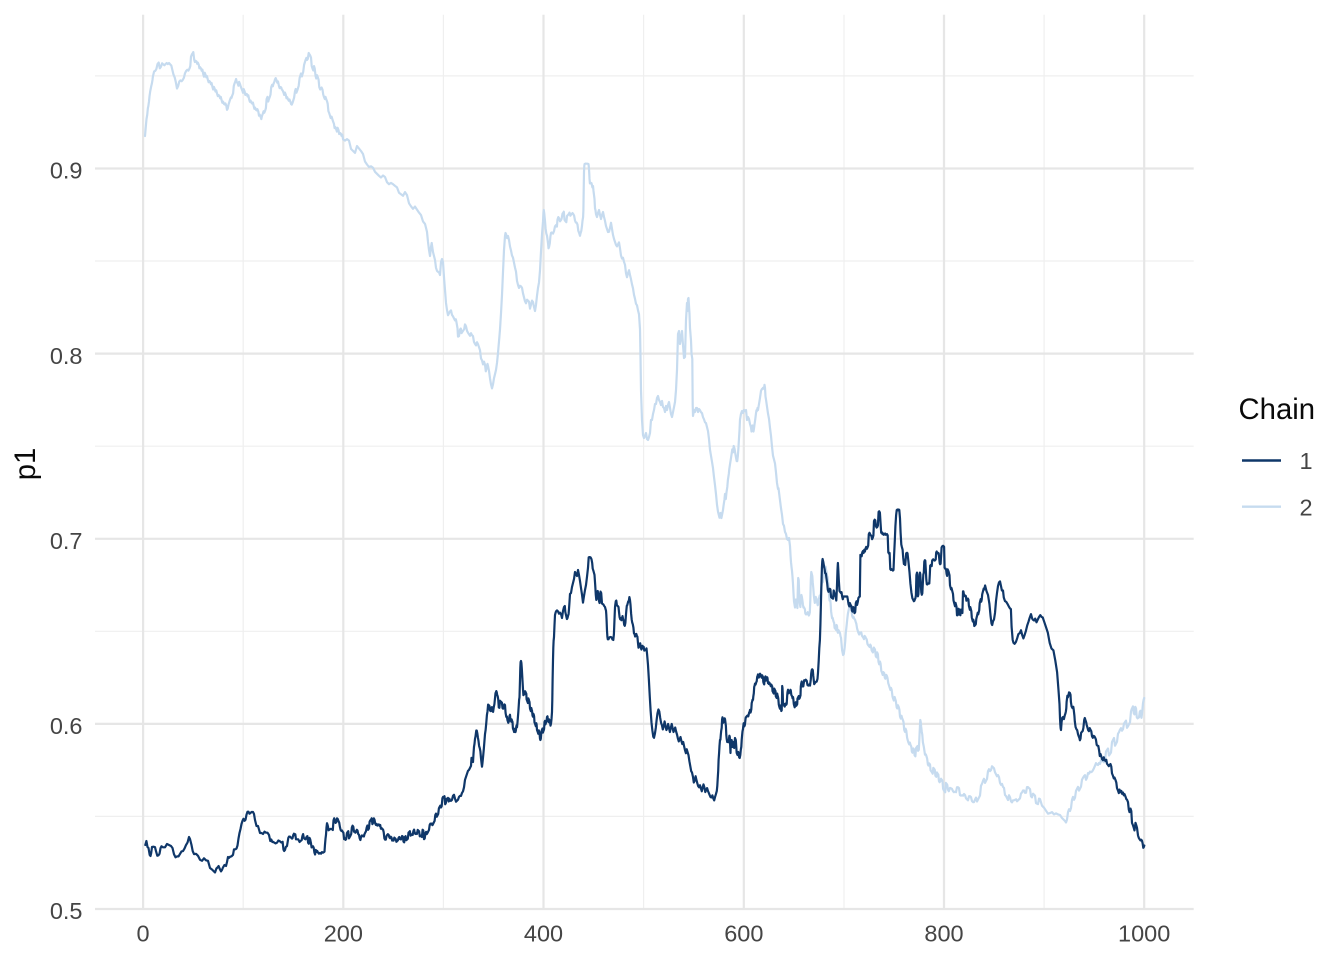 The width and height of the screenshot is (1344, 960). I want to click on svg-text: 0.8, so click(66, 356).